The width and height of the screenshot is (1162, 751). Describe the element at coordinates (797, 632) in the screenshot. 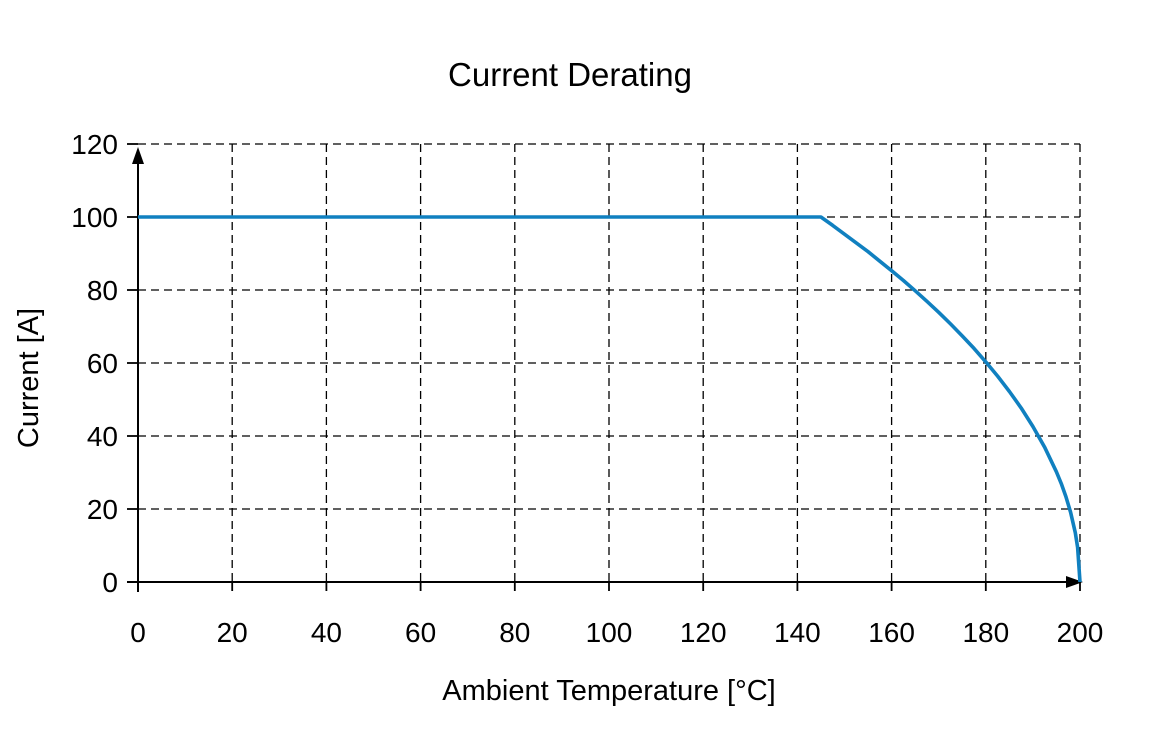

I see `x-tick-label: 140` at that location.